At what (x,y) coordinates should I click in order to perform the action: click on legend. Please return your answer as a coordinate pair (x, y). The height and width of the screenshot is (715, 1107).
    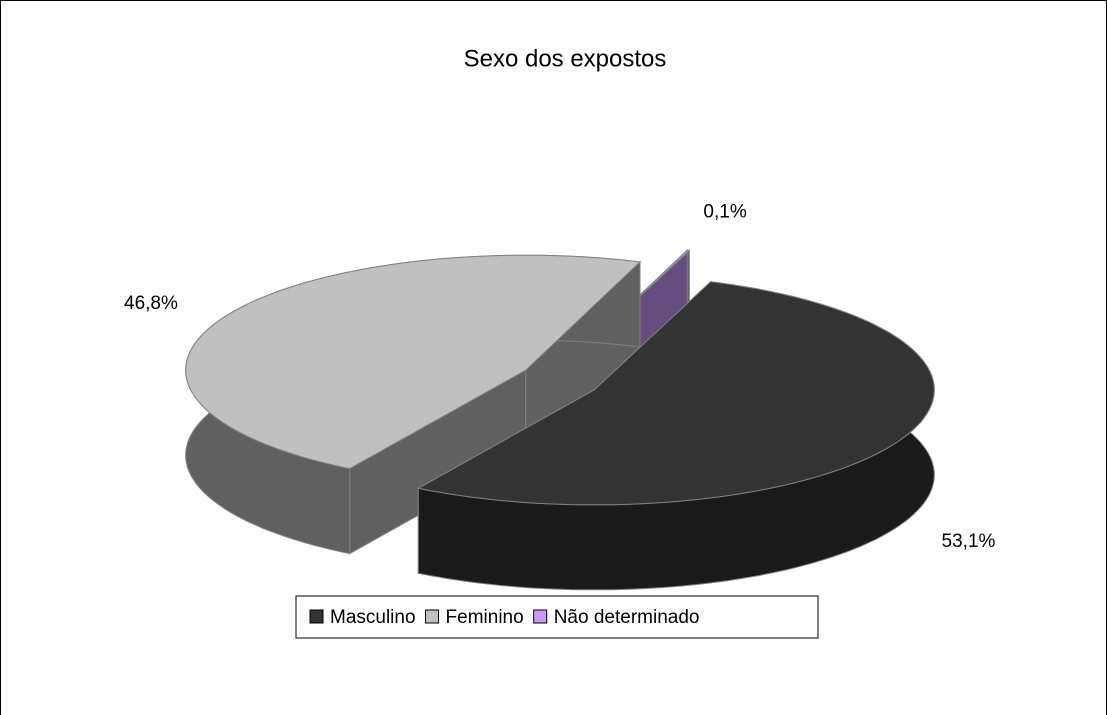
    Looking at the image, I should click on (557, 617).